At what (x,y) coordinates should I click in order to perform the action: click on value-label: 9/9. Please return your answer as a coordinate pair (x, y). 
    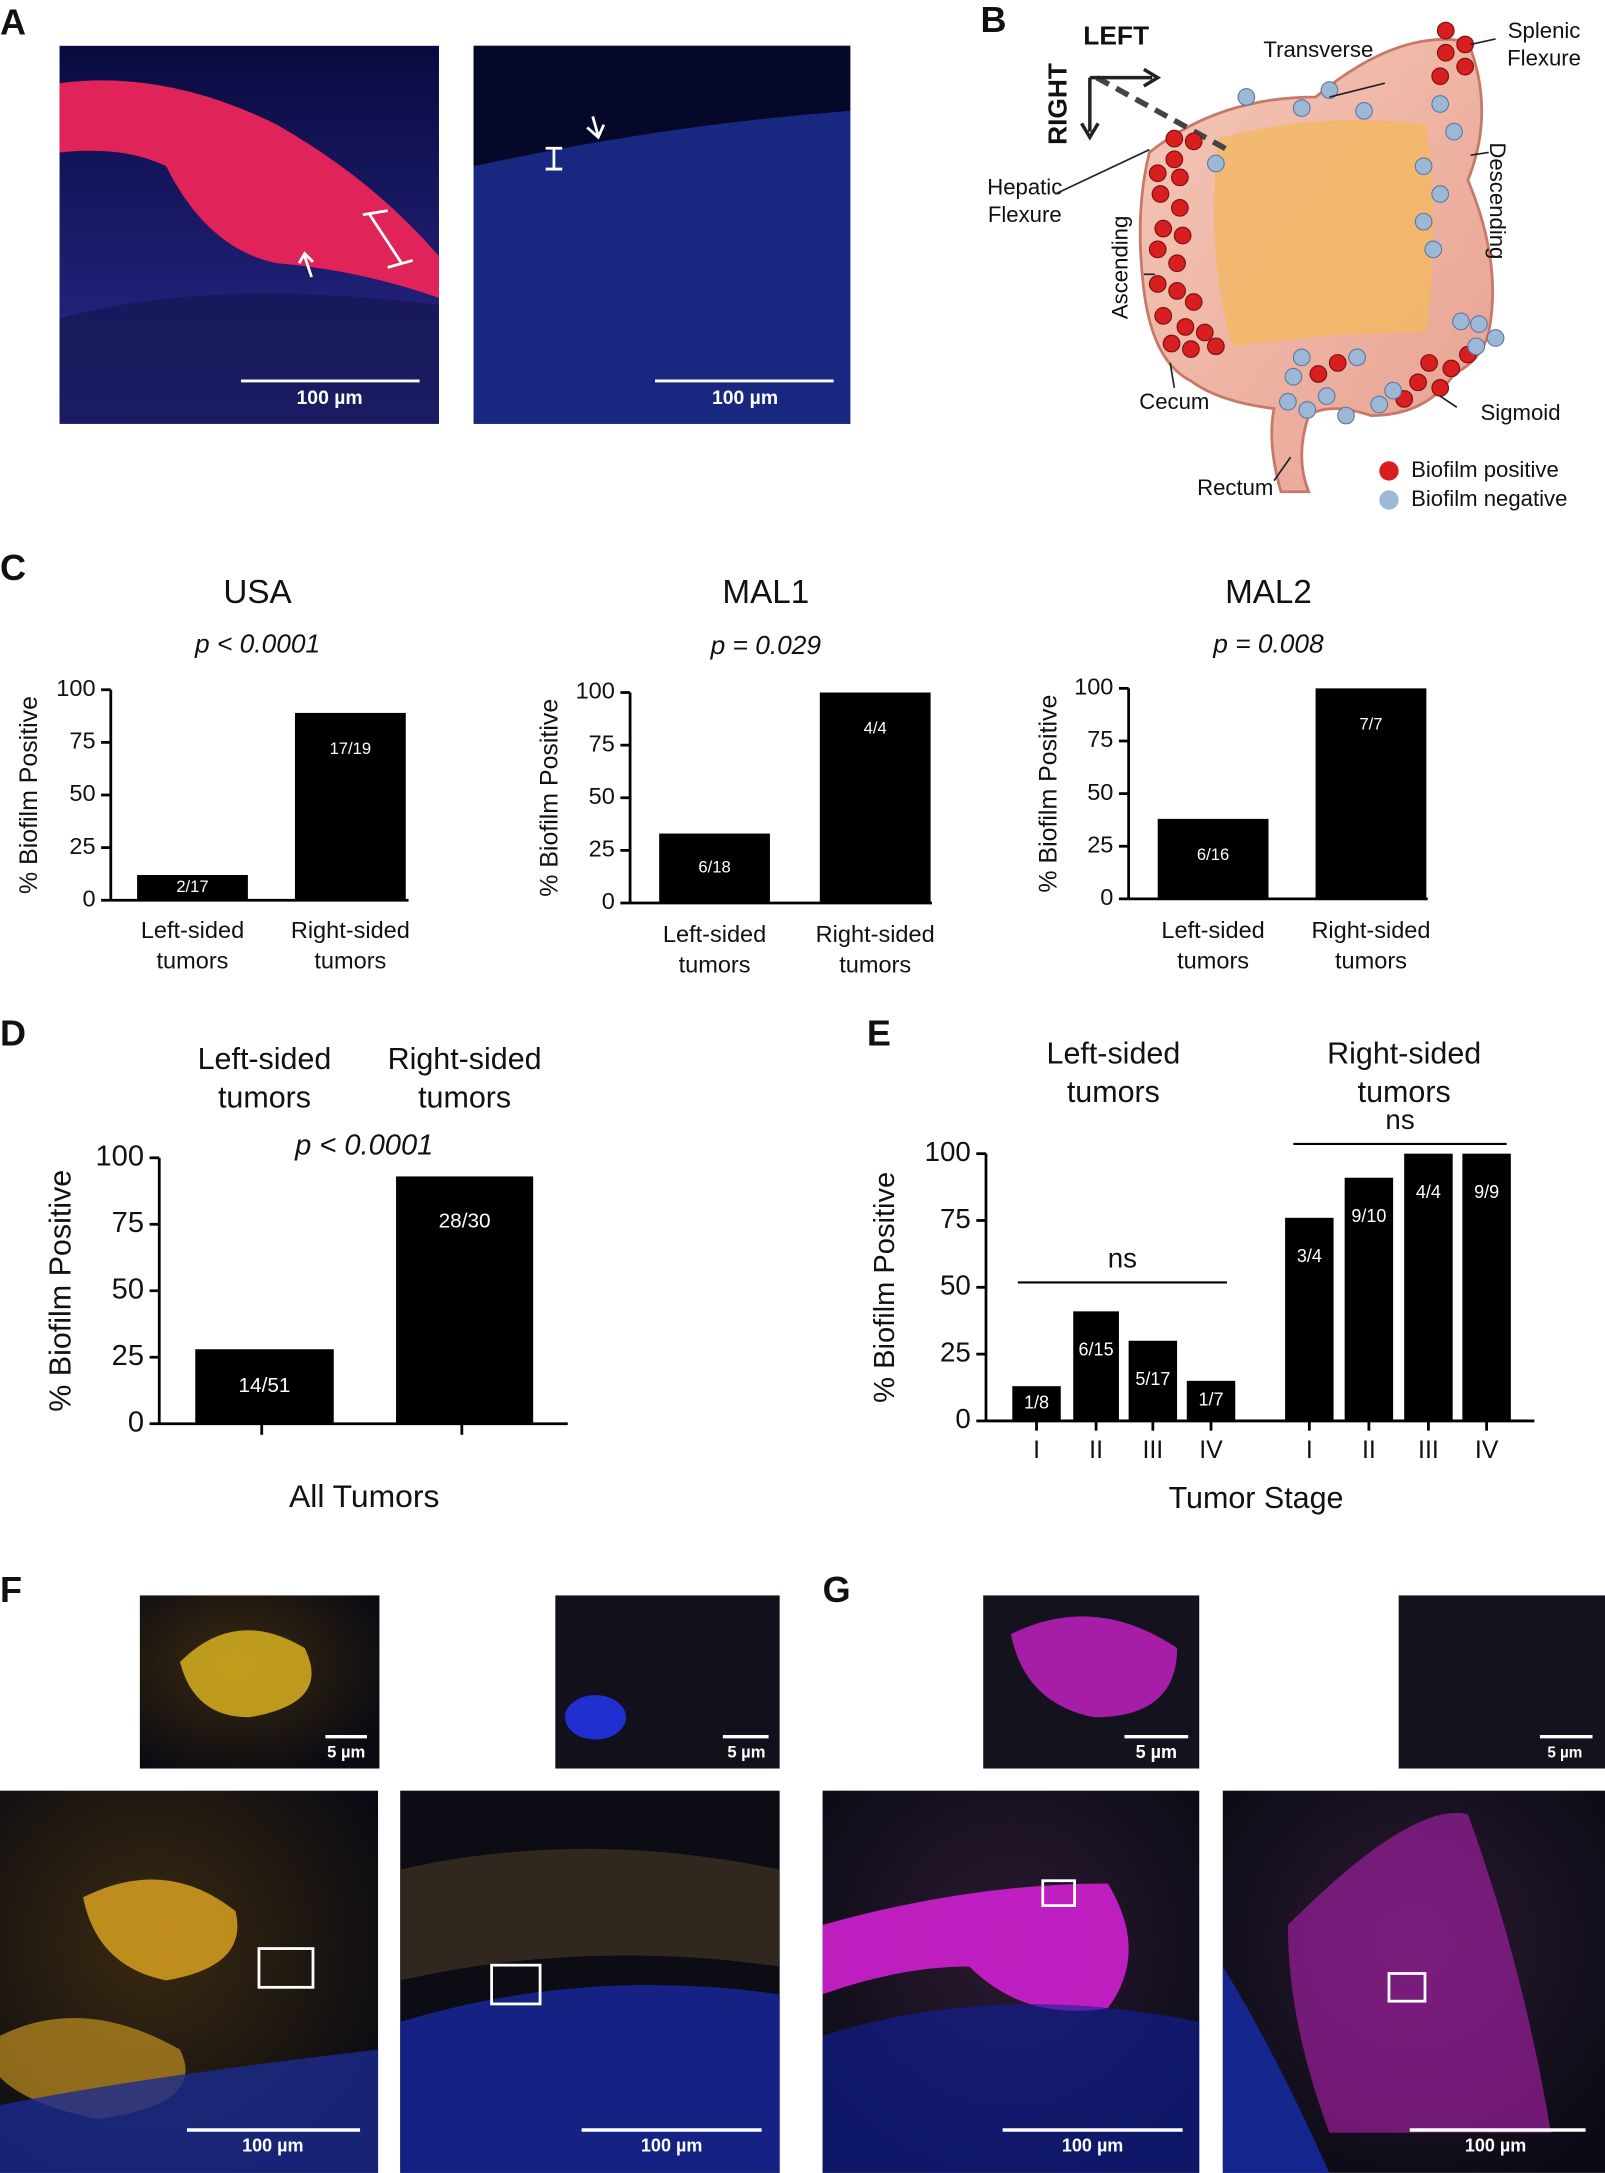
    Looking at the image, I should click on (1486, 1192).